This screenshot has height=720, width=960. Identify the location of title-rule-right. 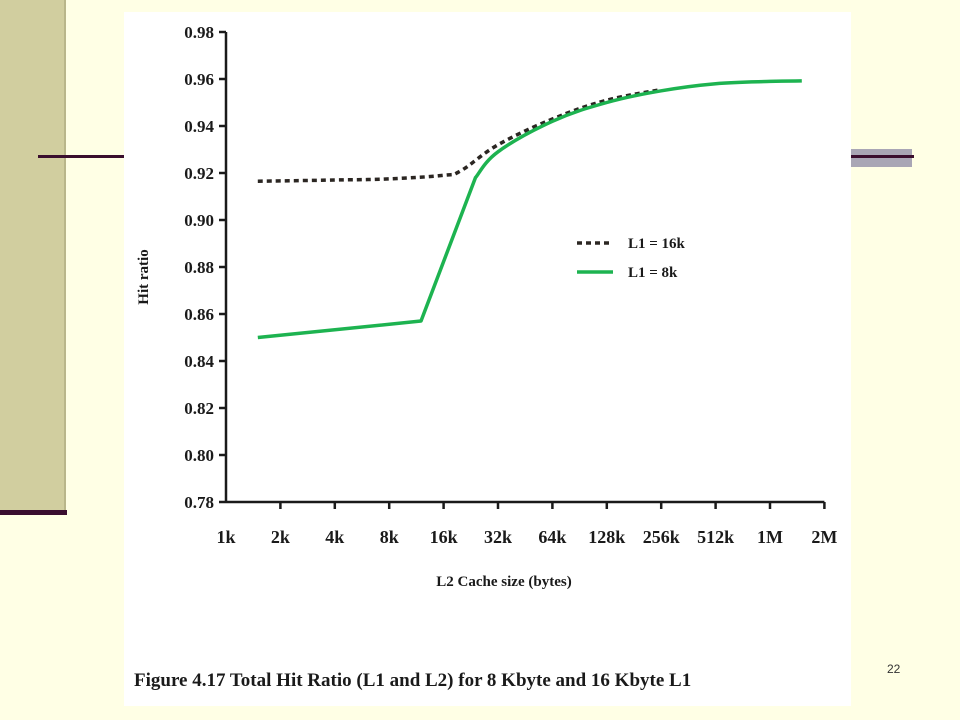
(881, 156).